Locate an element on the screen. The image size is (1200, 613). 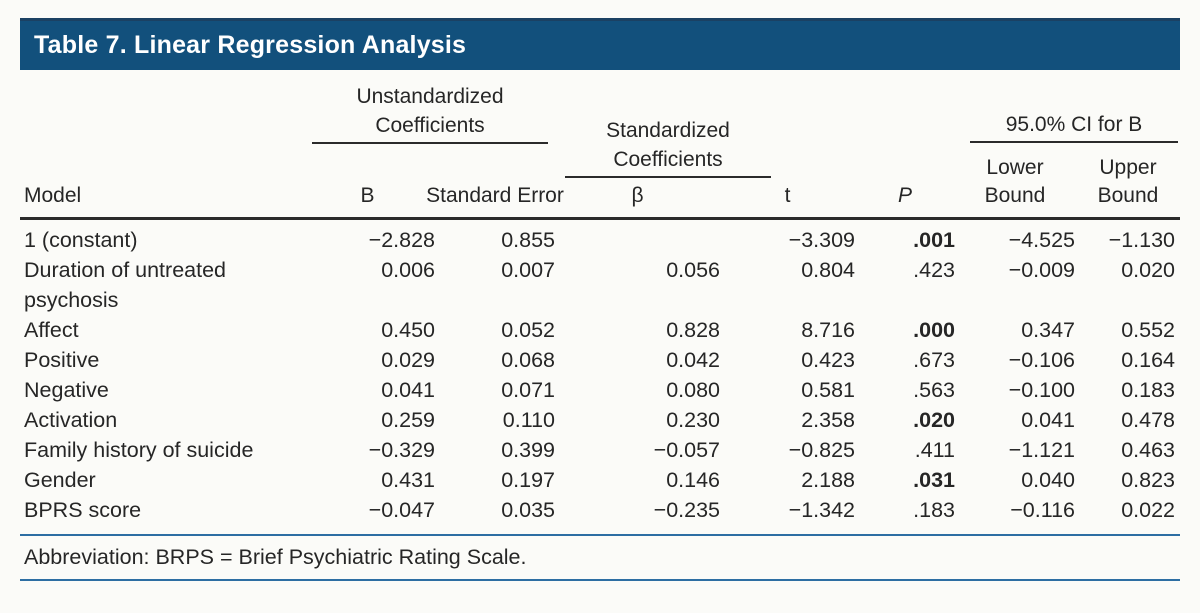
column-header-t: t is located at coordinates (787, 195).